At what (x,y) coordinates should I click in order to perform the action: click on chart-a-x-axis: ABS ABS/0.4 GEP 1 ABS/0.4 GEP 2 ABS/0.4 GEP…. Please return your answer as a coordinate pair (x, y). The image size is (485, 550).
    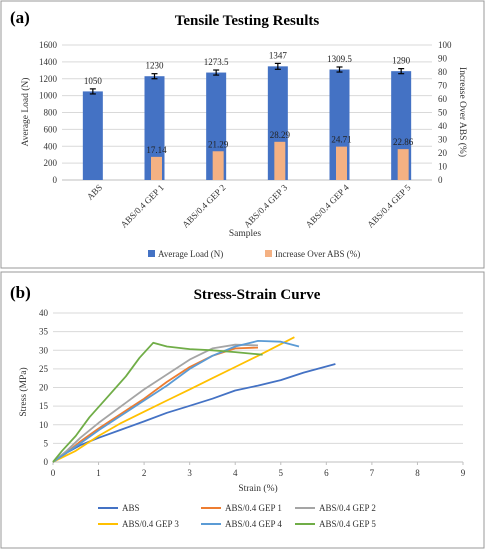
    Looking at the image, I should click on (249, 206).